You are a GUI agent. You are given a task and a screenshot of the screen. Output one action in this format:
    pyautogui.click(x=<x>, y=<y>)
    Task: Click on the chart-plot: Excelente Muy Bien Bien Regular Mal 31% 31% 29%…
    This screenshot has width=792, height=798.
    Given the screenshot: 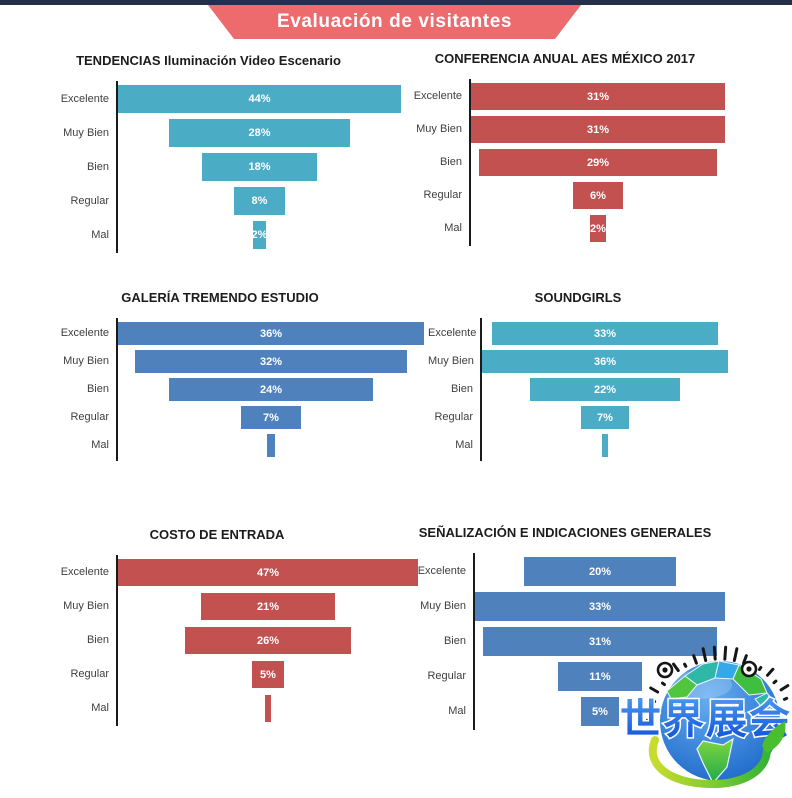 What is the action you would take?
    pyautogui.click(x=565, y=162)
    